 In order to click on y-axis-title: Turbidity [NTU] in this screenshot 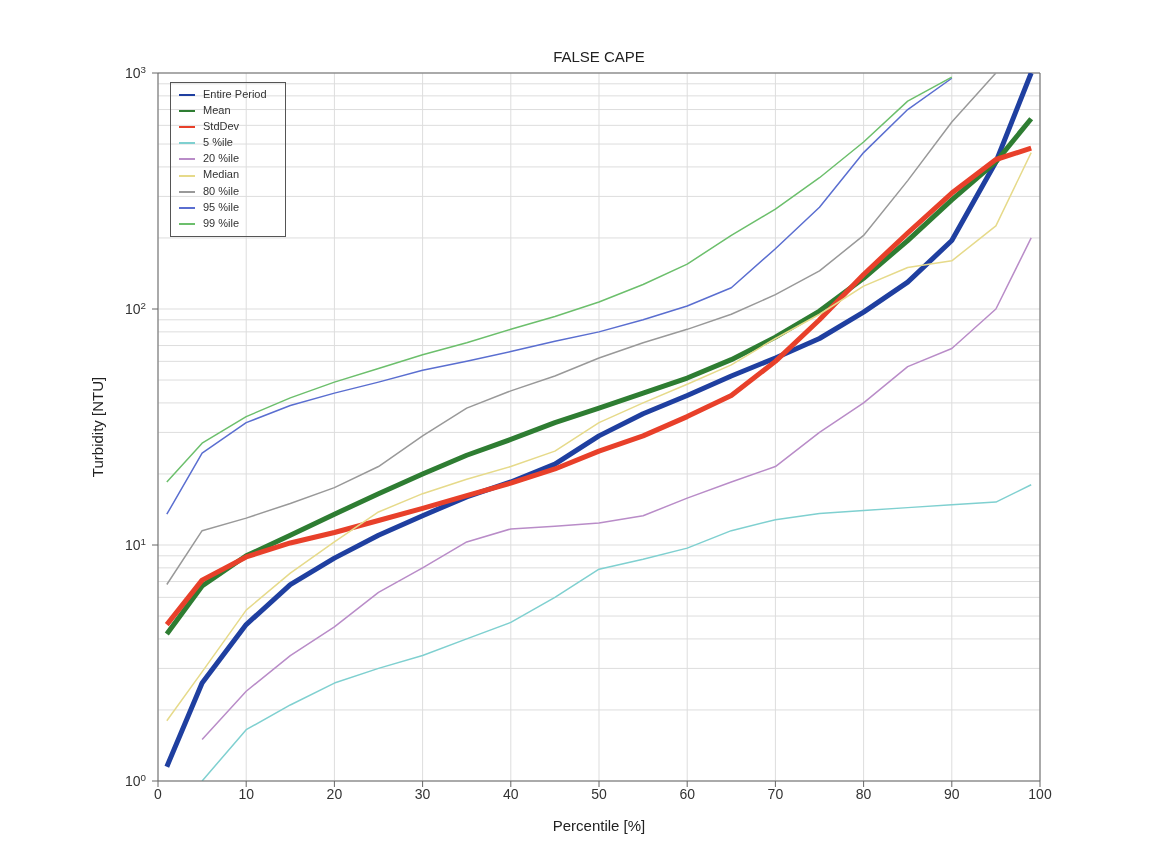, I will do `click(98, 427)`.